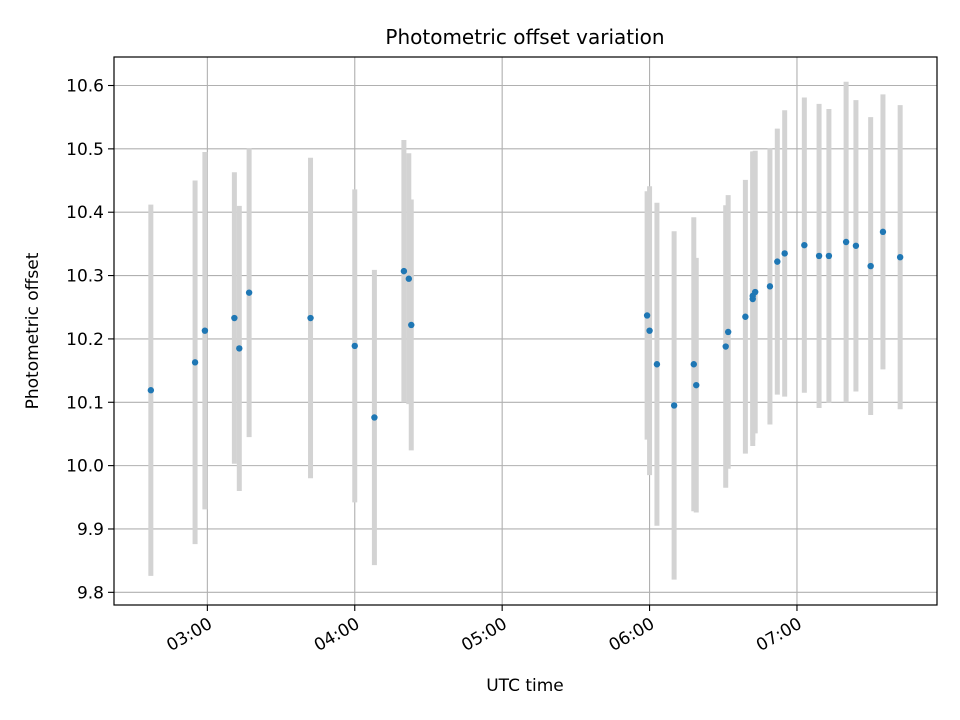  I want to click on chart-title: Photometric offset variation, so click(524, 37).